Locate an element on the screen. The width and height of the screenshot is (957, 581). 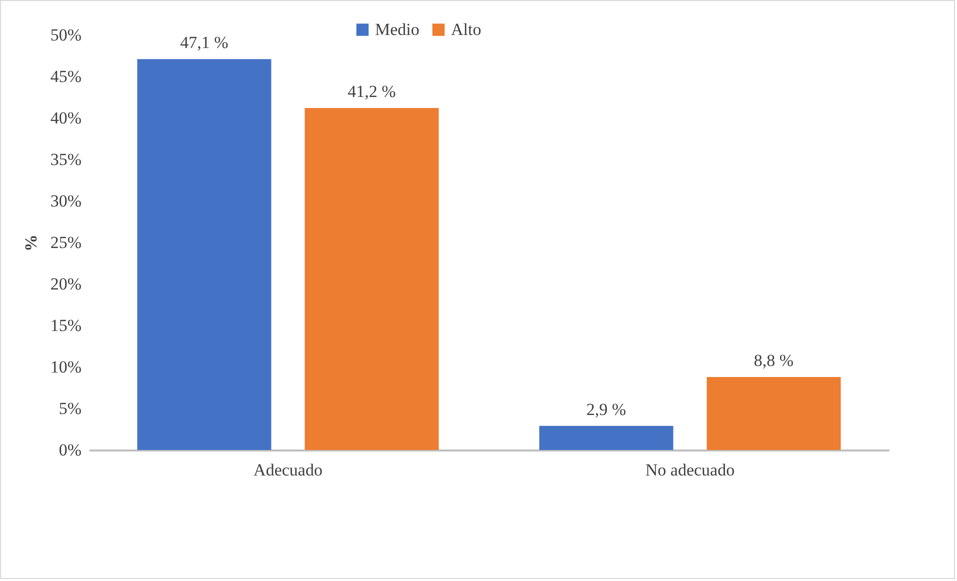
y-tick-label: 50% is located at coordinates (66, 35).